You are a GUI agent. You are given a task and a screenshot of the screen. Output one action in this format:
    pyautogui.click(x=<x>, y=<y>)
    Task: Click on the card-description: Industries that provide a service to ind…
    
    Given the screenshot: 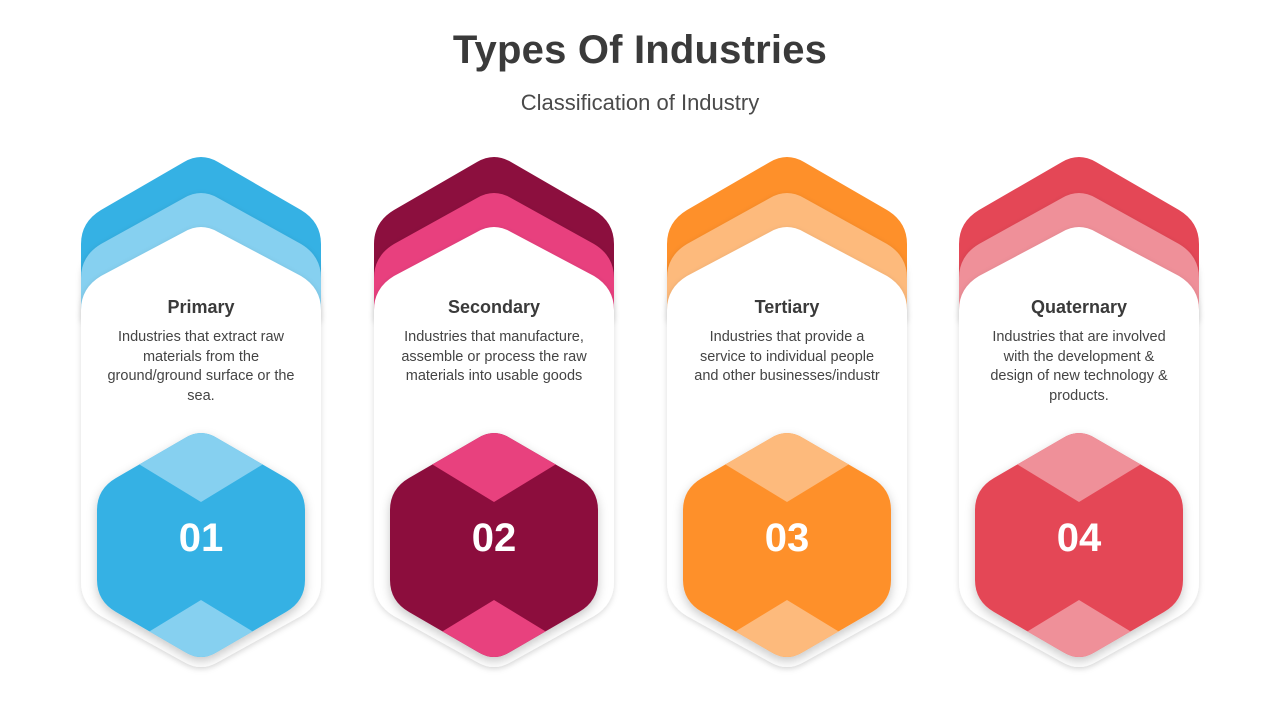 What is the action you would take?
    pyautogui.click(x=787, y=356)
    